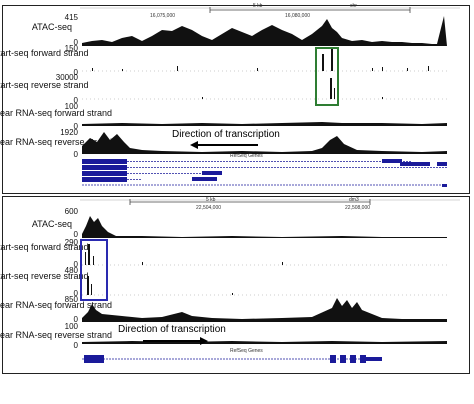 The image size is (474, 404). Describe the element at coordinates (224, 145) in the screenshot. I see `direction-arrow-left` at that location.